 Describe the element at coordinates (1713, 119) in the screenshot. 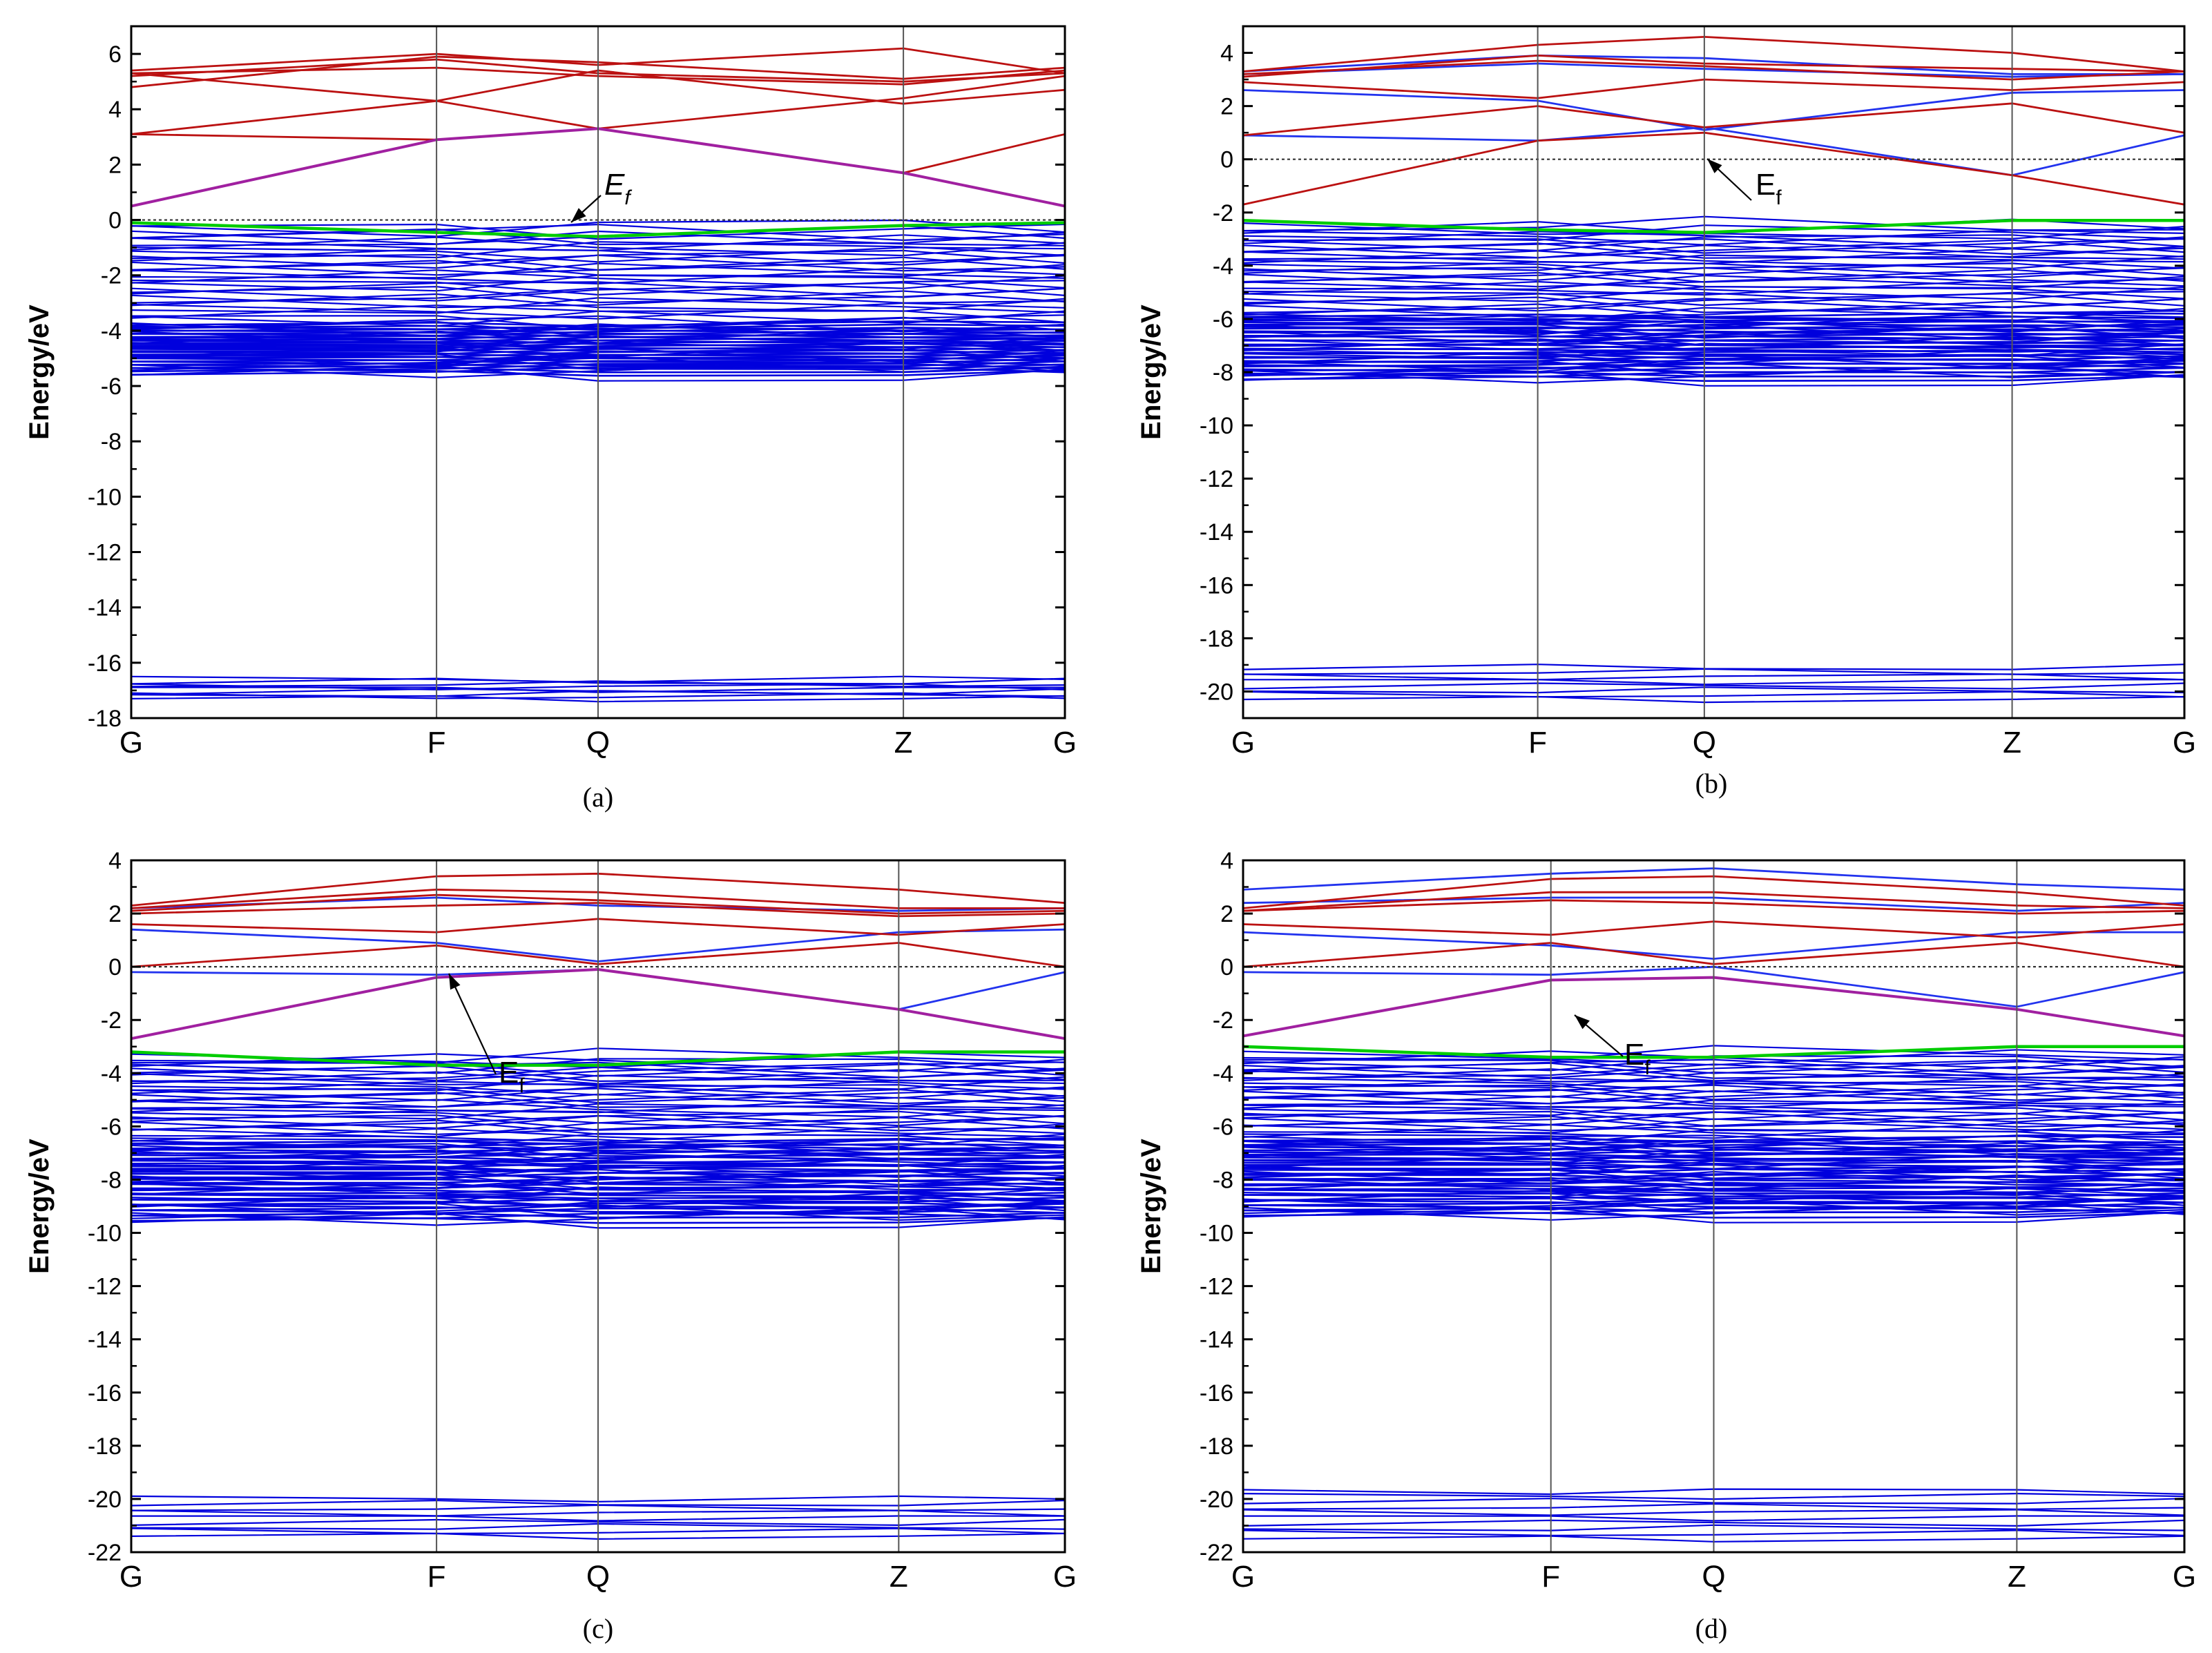

I see `conduction-band` at that location.